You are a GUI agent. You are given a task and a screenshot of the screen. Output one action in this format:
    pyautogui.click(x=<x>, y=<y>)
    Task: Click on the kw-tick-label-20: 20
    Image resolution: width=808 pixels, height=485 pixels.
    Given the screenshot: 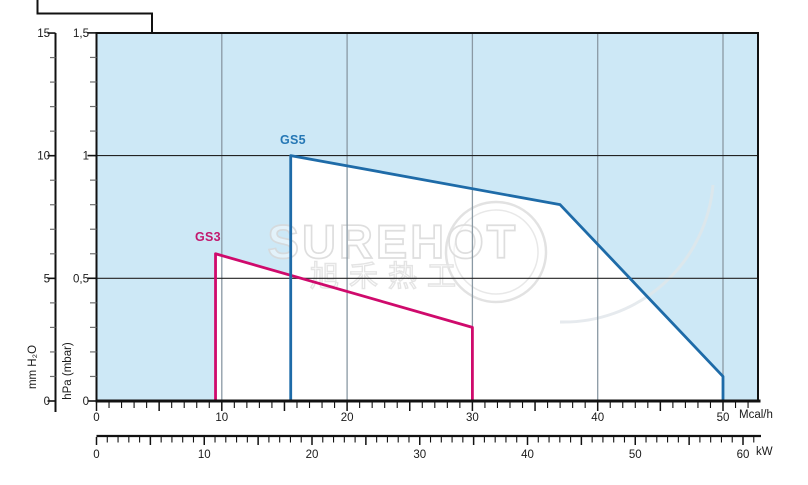 What is the action you would take?
    pyautogui.click(x=312, y=455)
    